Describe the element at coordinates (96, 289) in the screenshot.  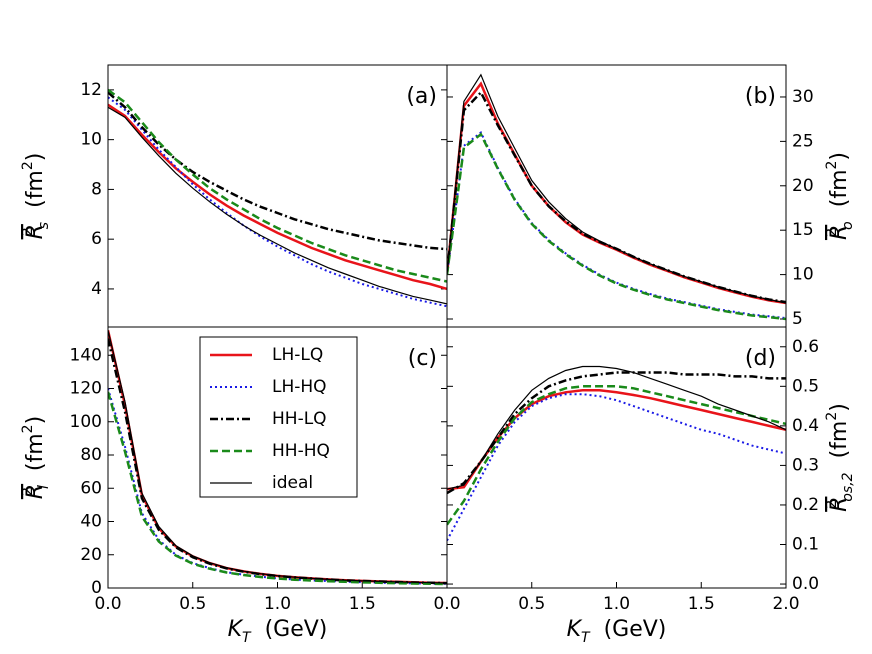
I see `y-tick-label: 4` at that location.